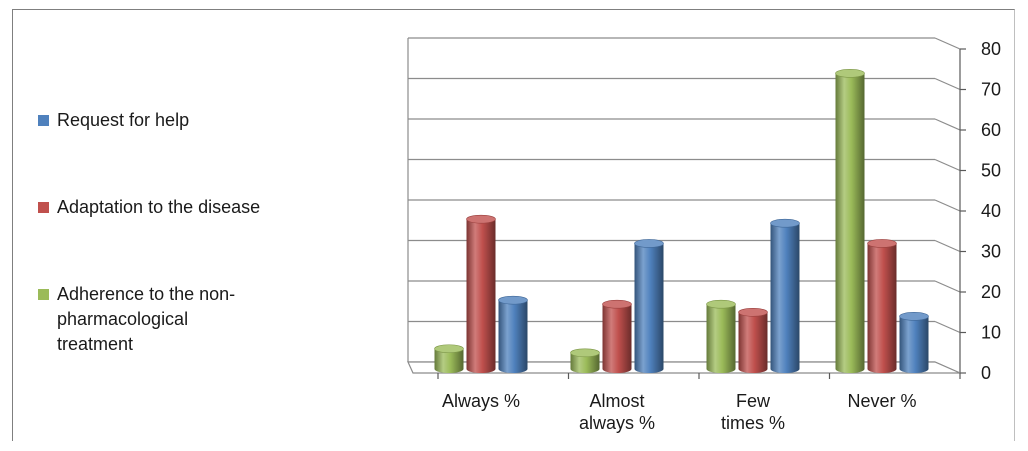  Describe the element at coordinates (991, 292) in the screenshot. I see `y-tick-label: 20` at that location.